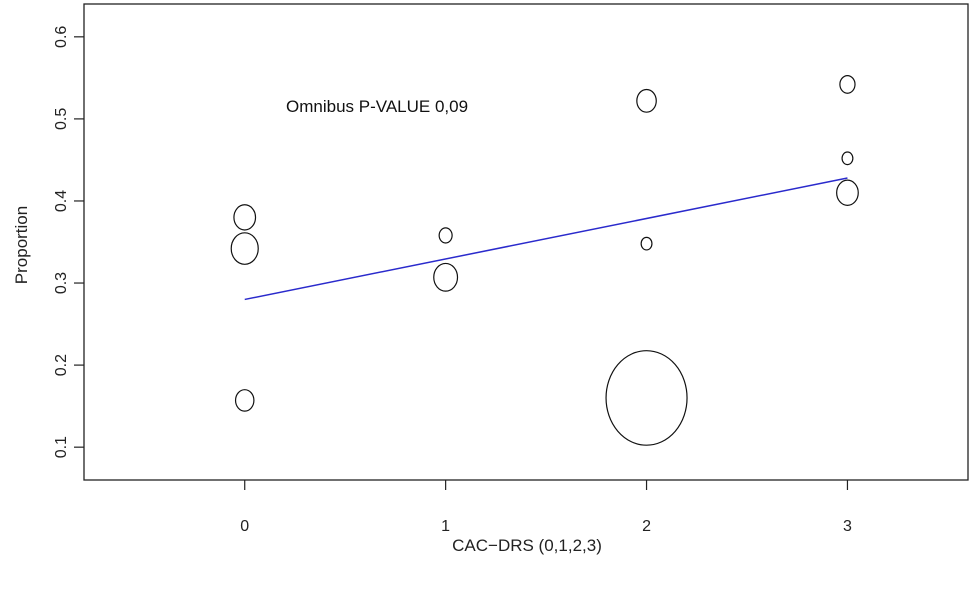 The height and width of the screenshot is (589, 972). What do you see at coordinates (445, 526) in the screenshot?
I see `x-tick-label: 1` at bounding box center [445, 526].